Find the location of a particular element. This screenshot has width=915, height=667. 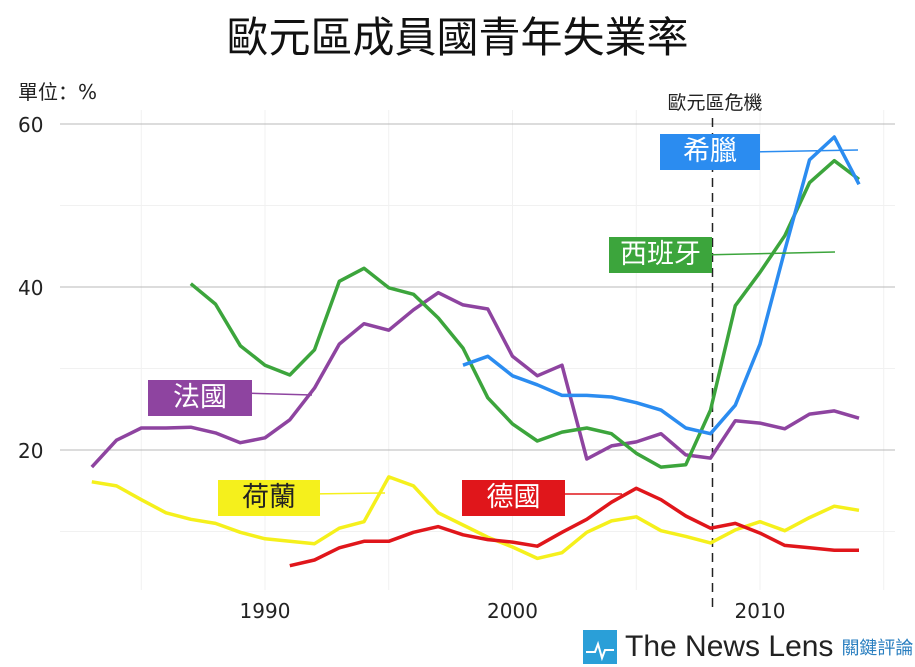

x-tick-label: 2000 is located at coordinates (512, 611).